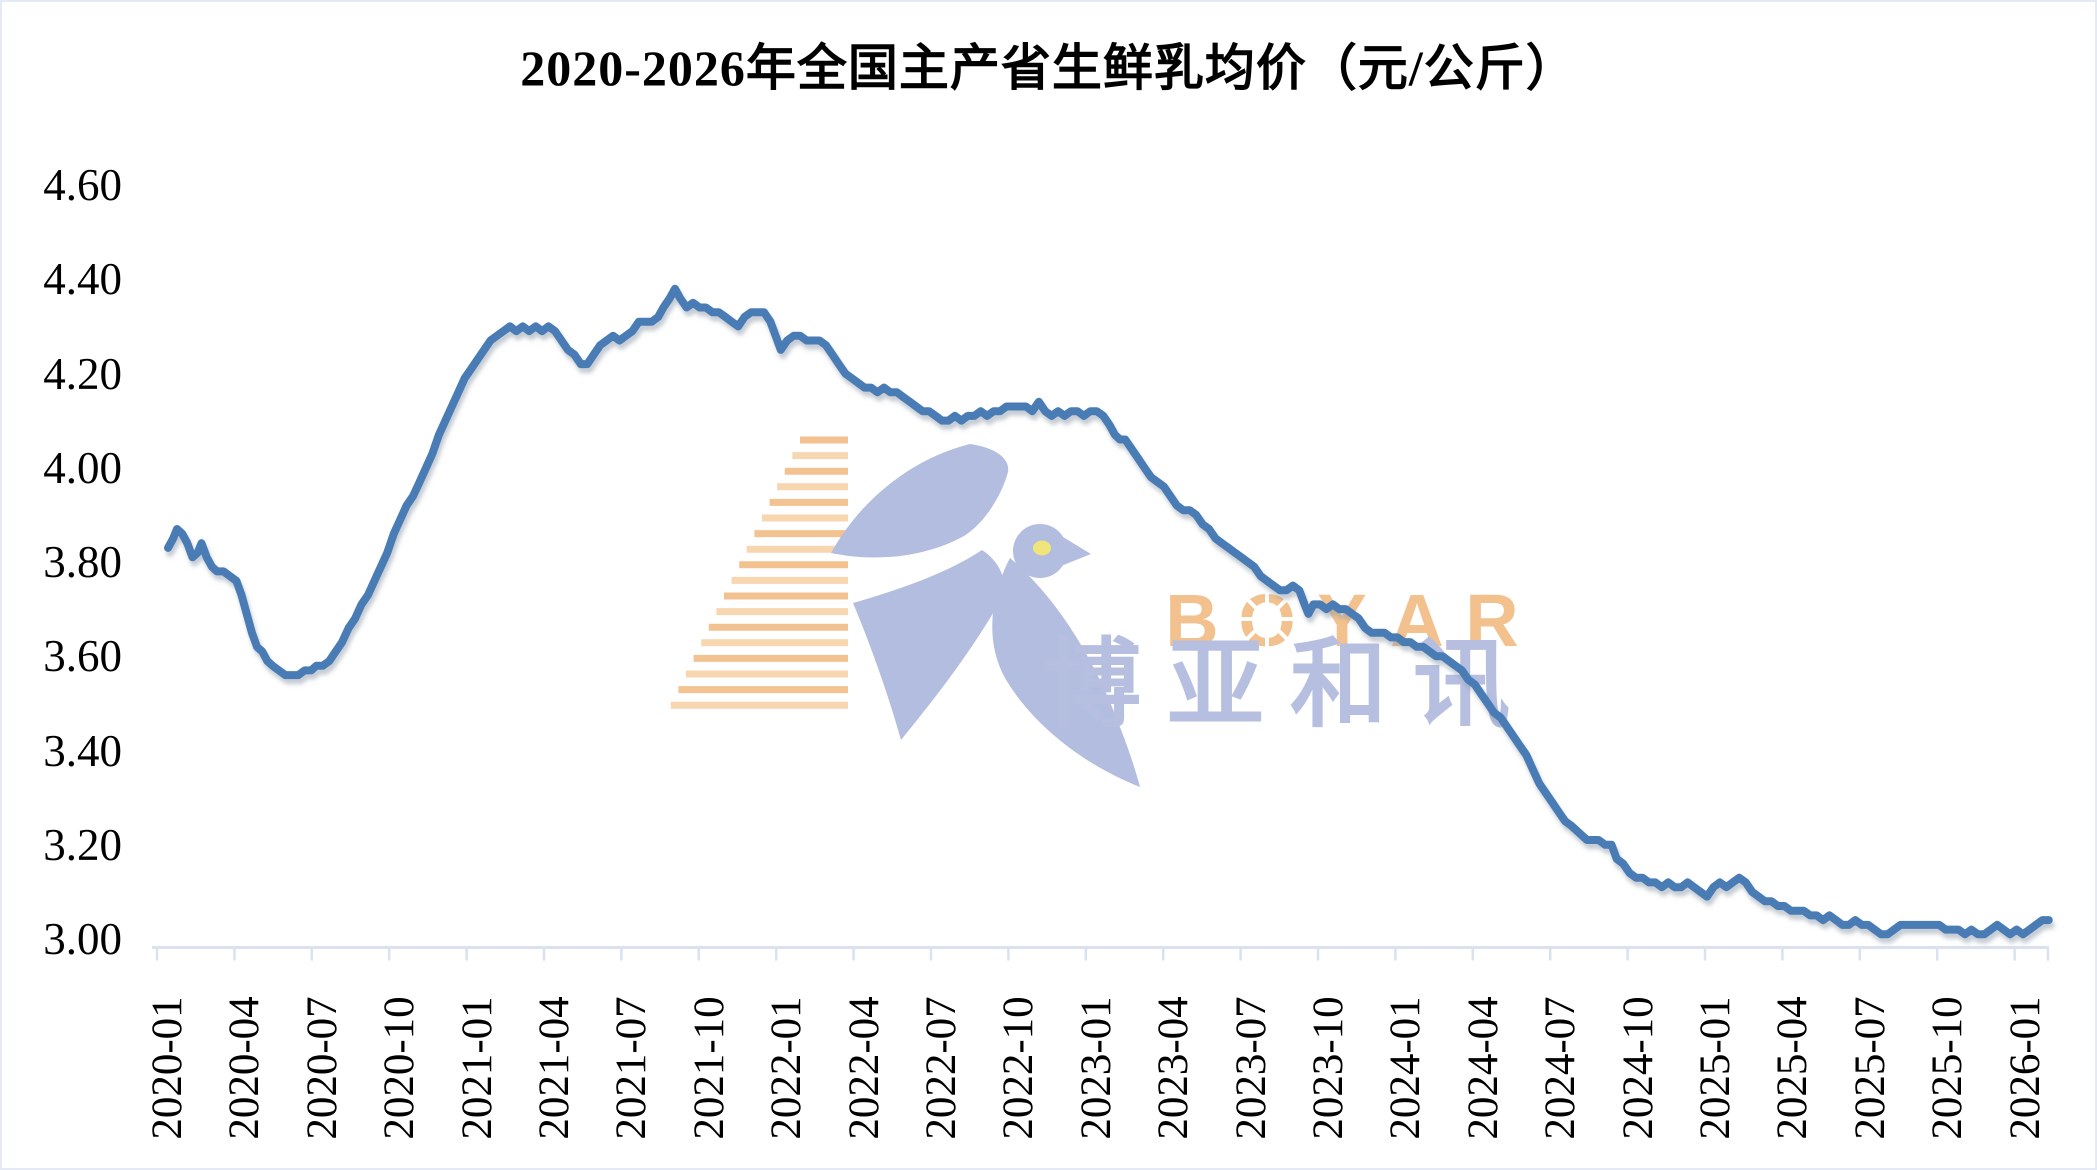 The image size is (2097, 1170). I want to click on speed-stripes-icon, so click(759, 572).